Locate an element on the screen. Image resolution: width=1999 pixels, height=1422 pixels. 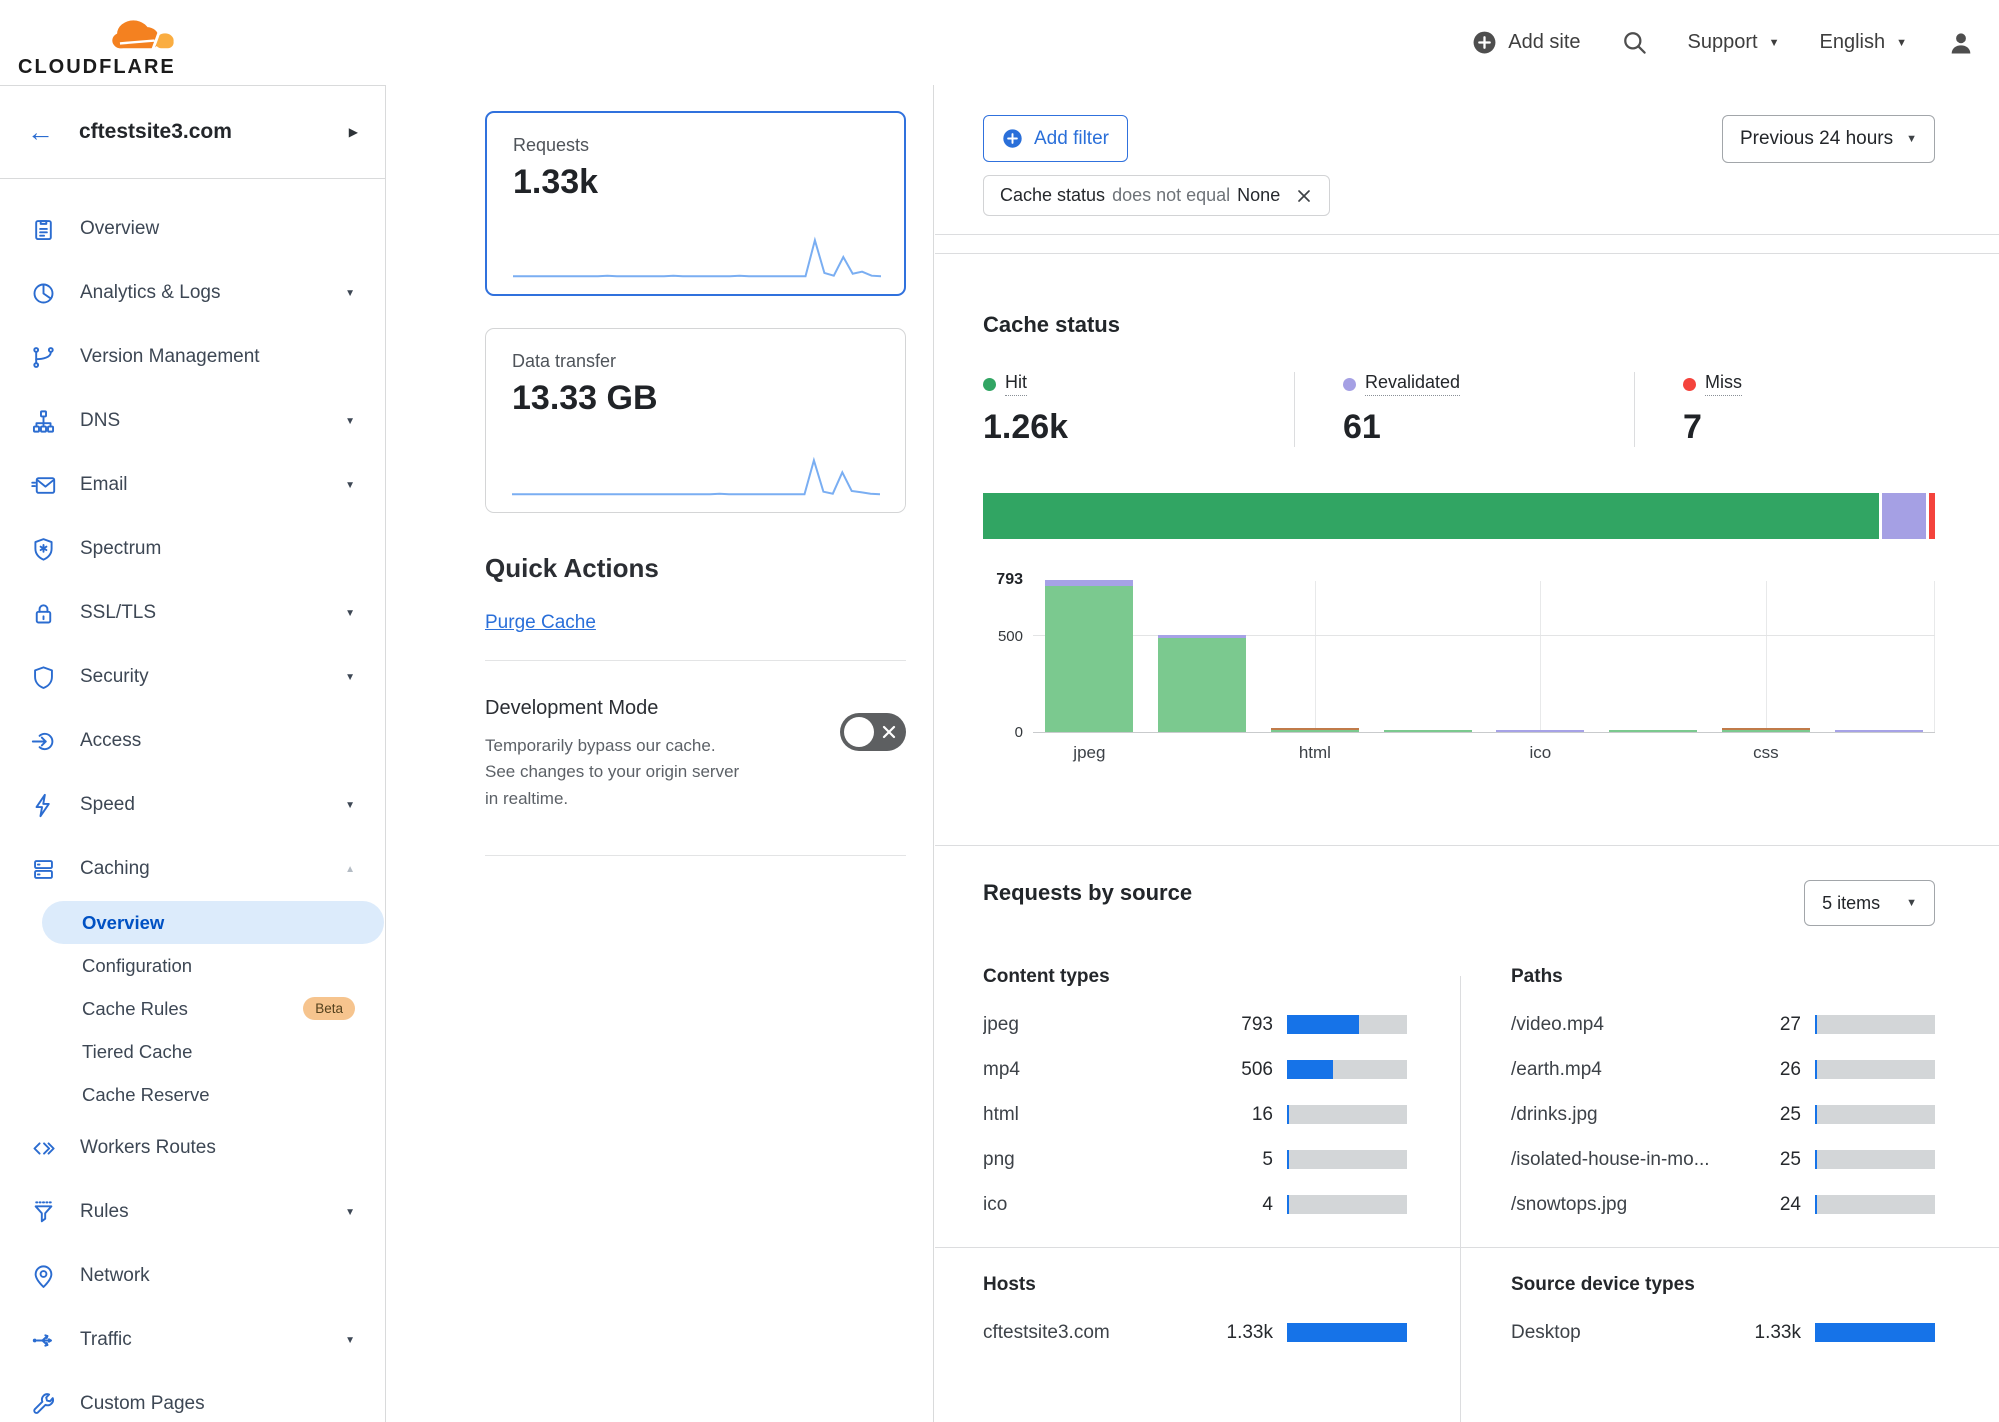
sidebar-item-configuration: Configuration is located at coordinates (192, 965).